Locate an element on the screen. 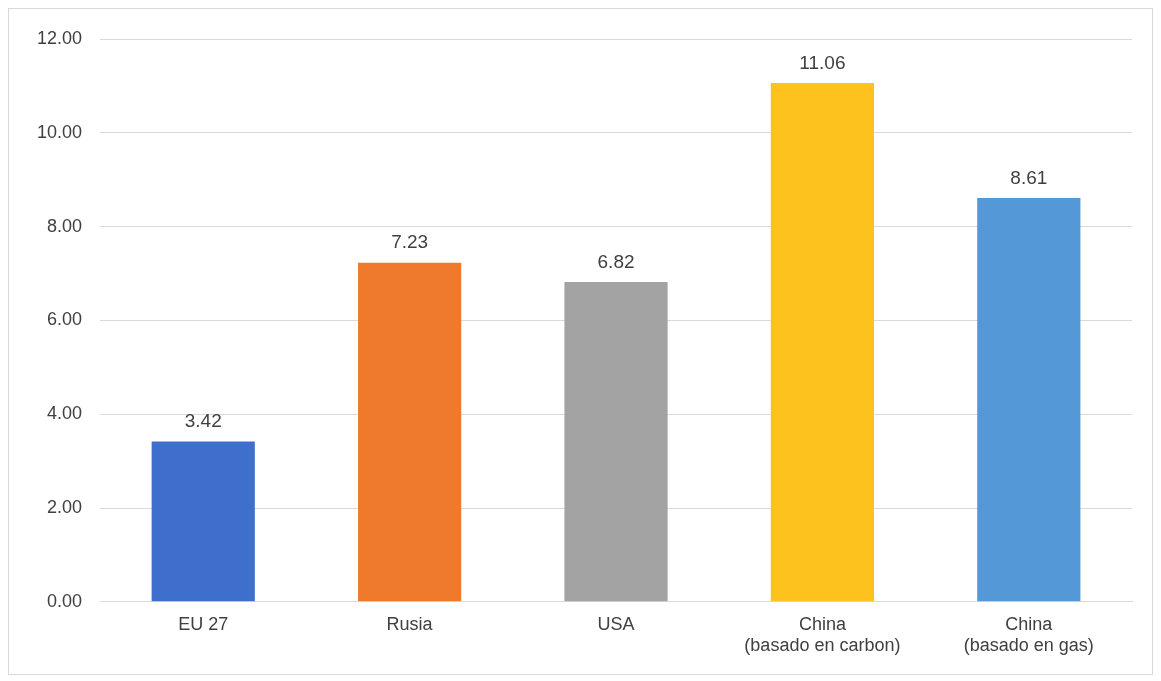  x-tick-label: USA is located at coordinates (616, 623).